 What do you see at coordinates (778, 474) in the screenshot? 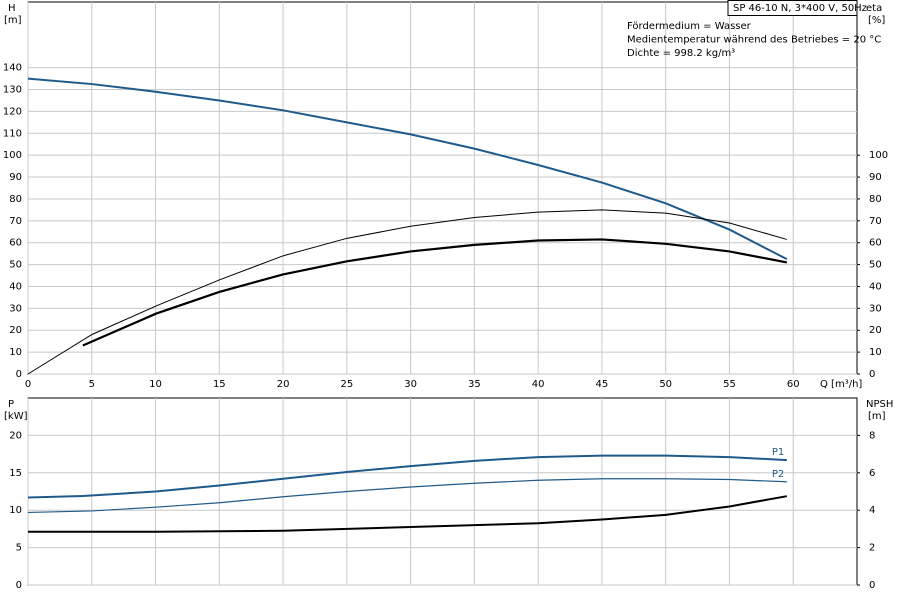
I see `curve-label: P2` at bounding box center [778, 474].